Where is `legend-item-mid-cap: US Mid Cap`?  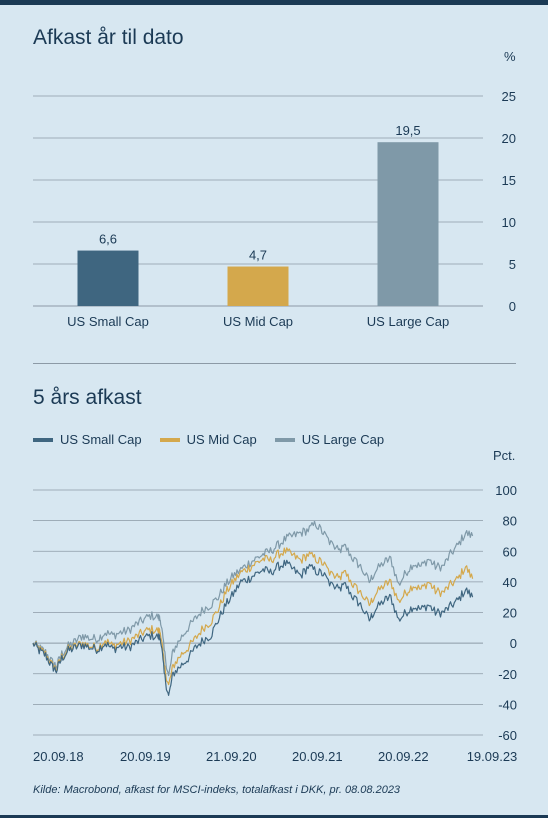 legend-item-mid-cap: US Mid Cap is located at coordinates (208, 439).